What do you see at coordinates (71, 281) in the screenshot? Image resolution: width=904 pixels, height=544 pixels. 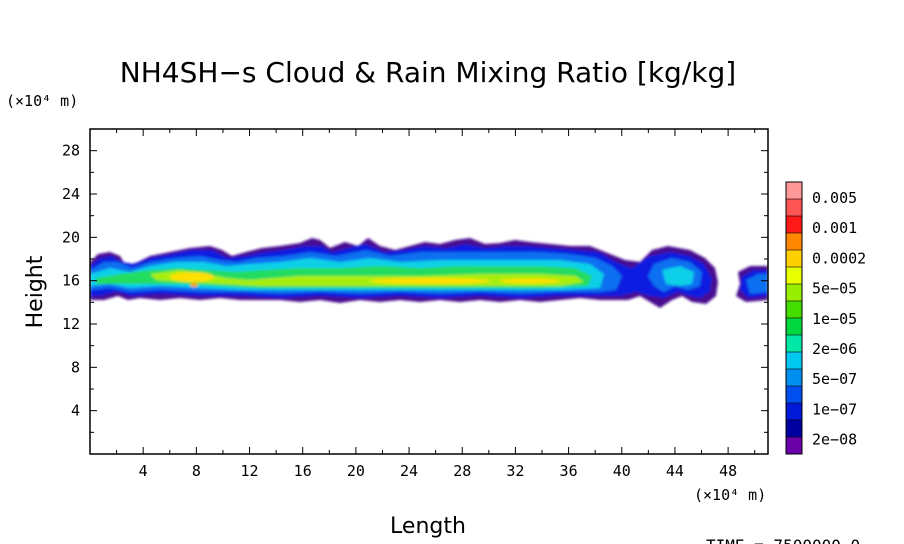 I see `y-tick-label: 16` at bounding box center [71, 281].